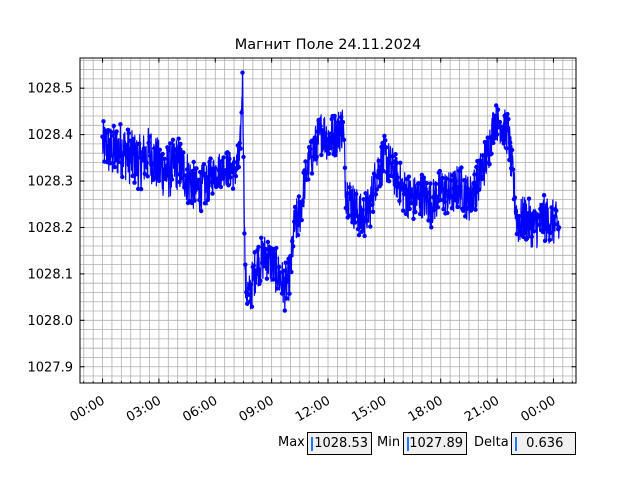 This screenshot has width=640, height=480. Describe the element at coordinates (539, 409) in the screenshot. I see `x-tick-label: 00:00` at that location.